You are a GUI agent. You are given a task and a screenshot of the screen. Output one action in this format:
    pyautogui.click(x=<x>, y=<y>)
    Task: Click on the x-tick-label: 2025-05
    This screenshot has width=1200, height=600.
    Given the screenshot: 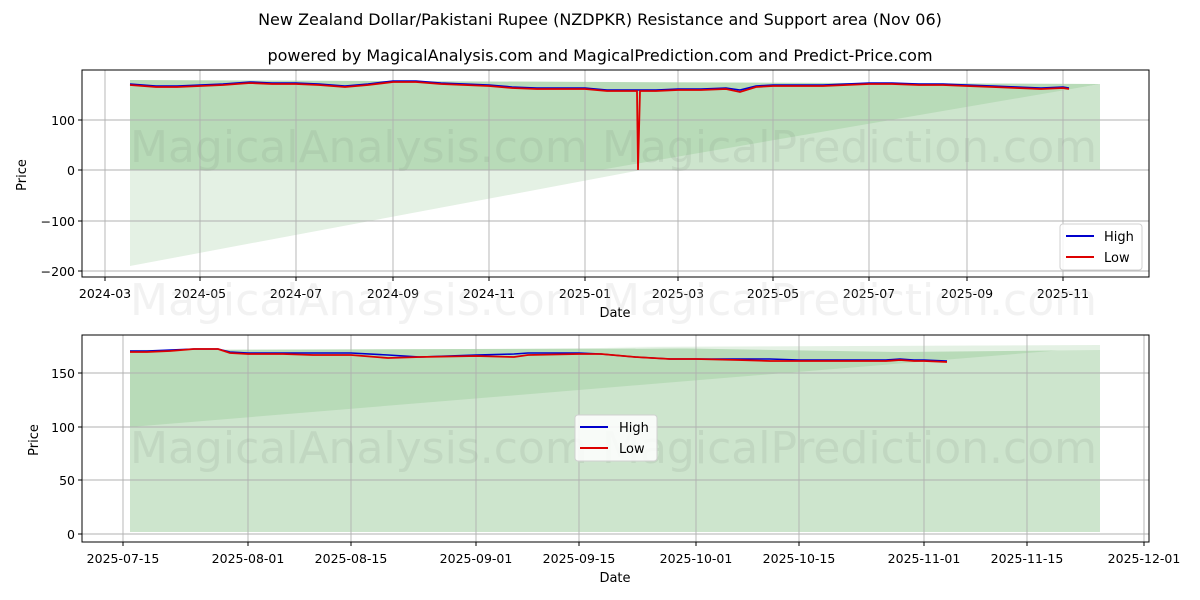 What is the action you would take?
    pyautogui.click(x=773, y=293)
    